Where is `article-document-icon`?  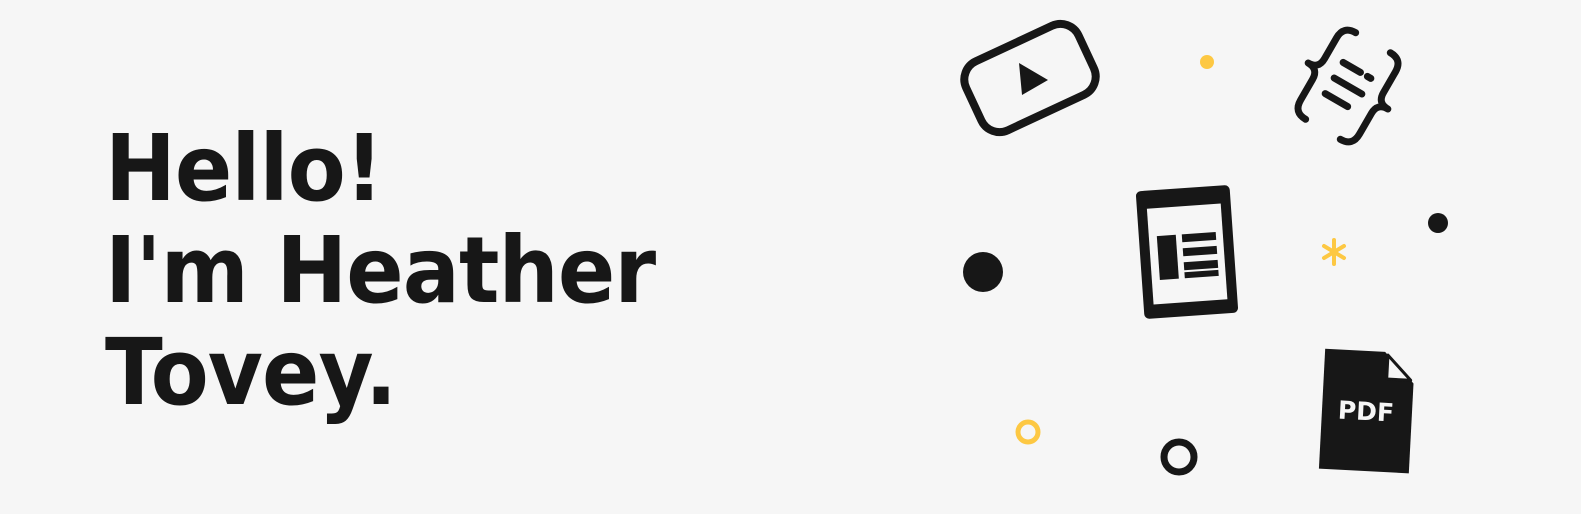 article-document-icon is located at coordinates (1187, 252).